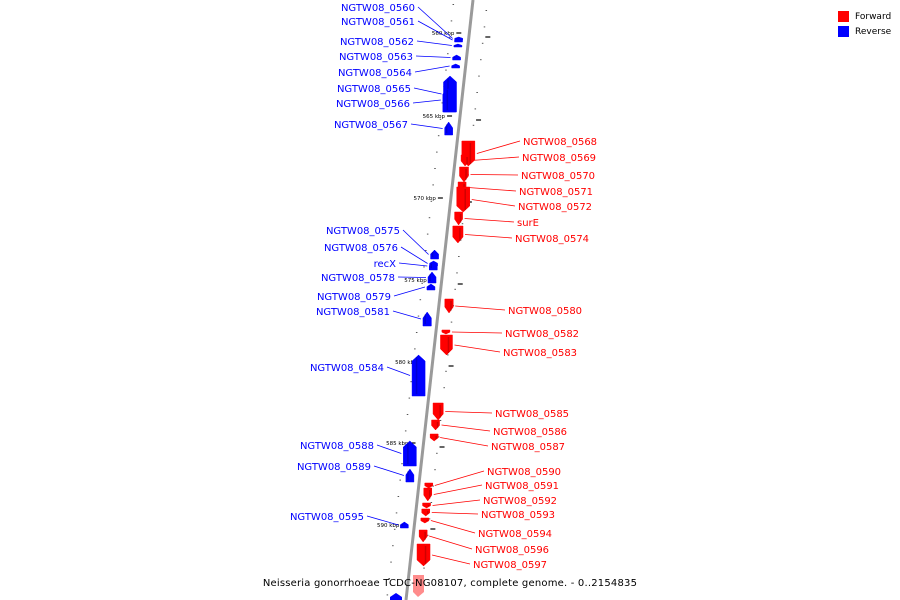 The width and height of the screenshot is (900, 600). What do you see at coordinates (424, 199) in the screenshot?
I see `tick-label: 570 kbp` at bounding box center [424, 199].